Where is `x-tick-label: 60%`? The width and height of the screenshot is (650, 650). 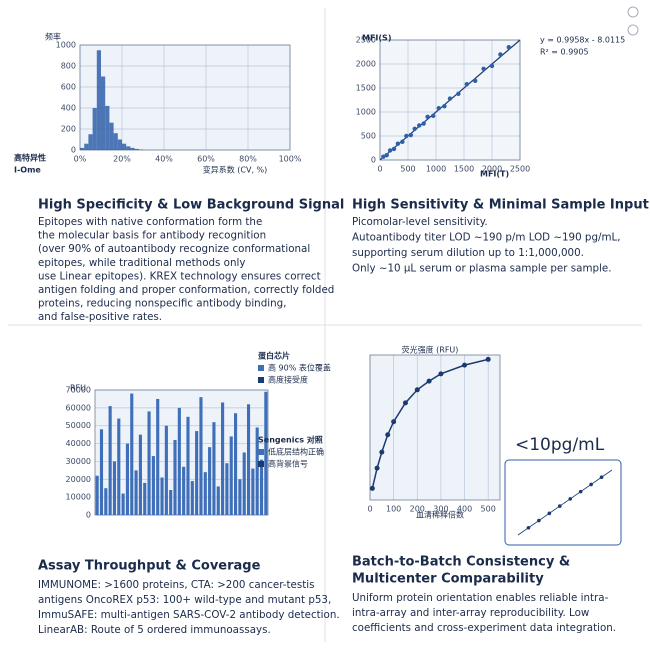 x-tick-label: 60% is located at coordinates (206, 159).